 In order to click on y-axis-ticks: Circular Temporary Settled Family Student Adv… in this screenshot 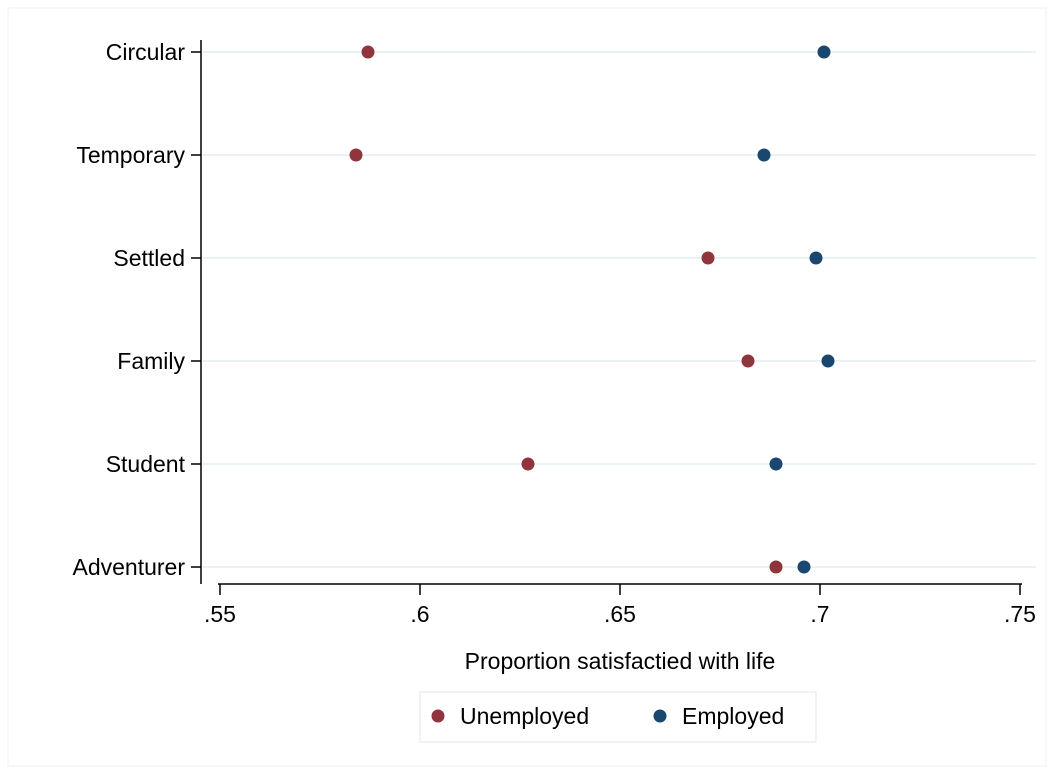, I will do `click(136, 309)`.